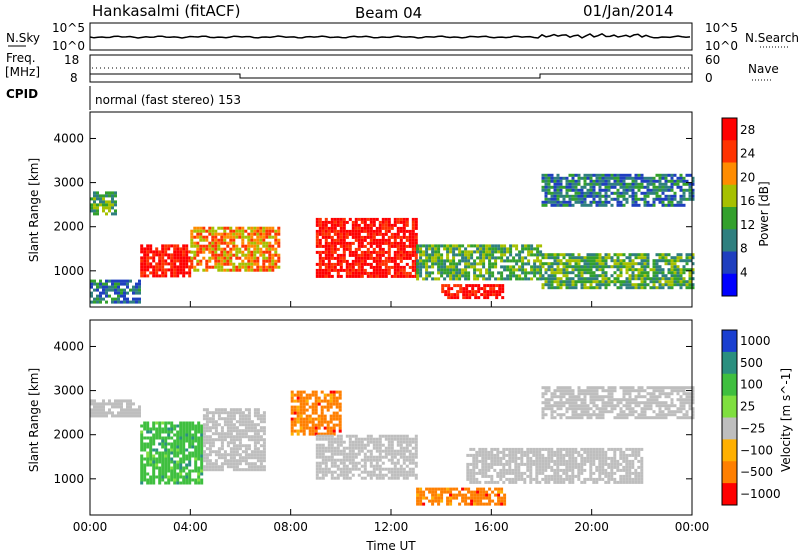 The height and width of the screenshot is (554, 800). What do you see at coordinates (22, 72) in the screenshot?
I see `freq-label-line2: [MHz]` at bounding box center [22, 72].